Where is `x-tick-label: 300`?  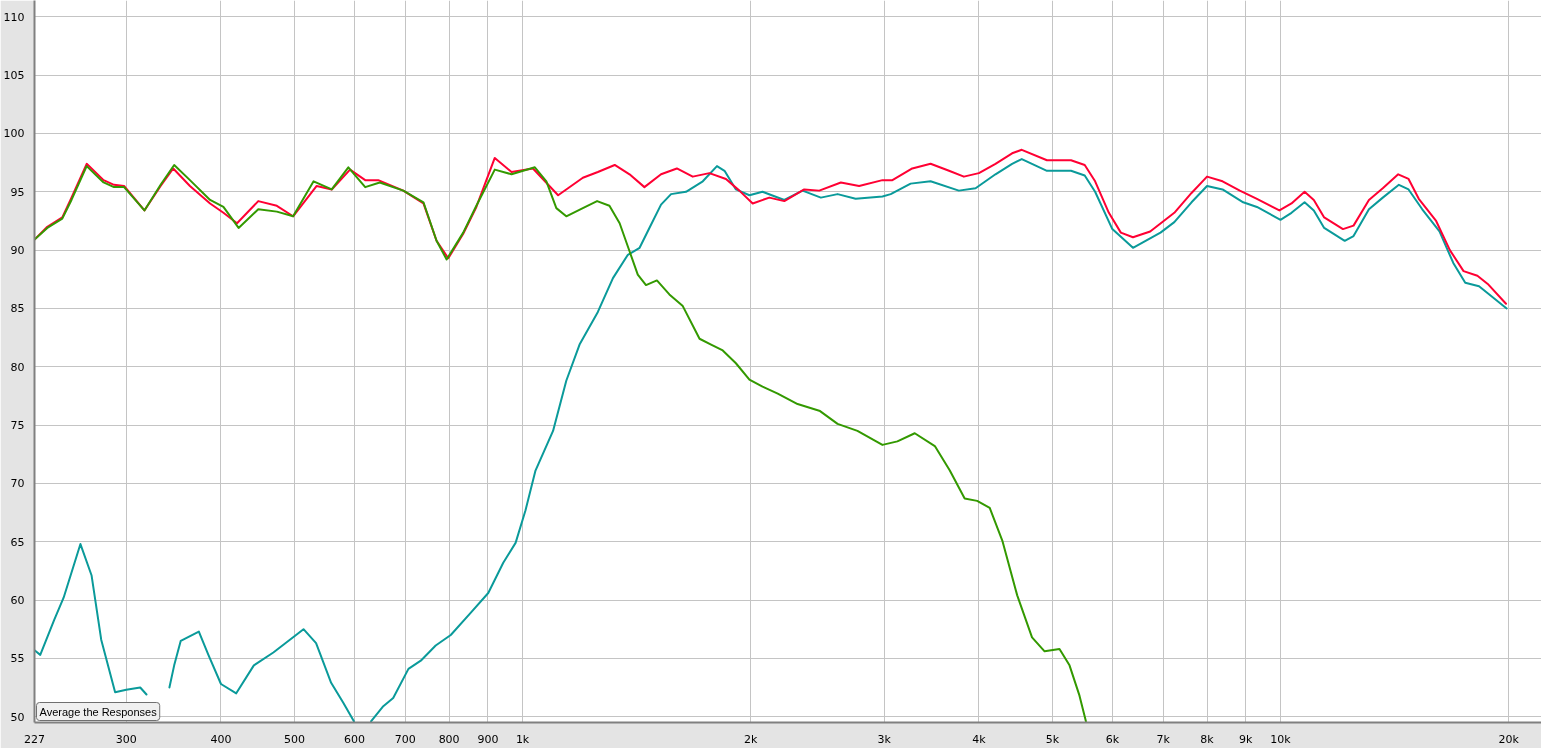
x-tick-label: 300 is located at coordinates (126, 739).